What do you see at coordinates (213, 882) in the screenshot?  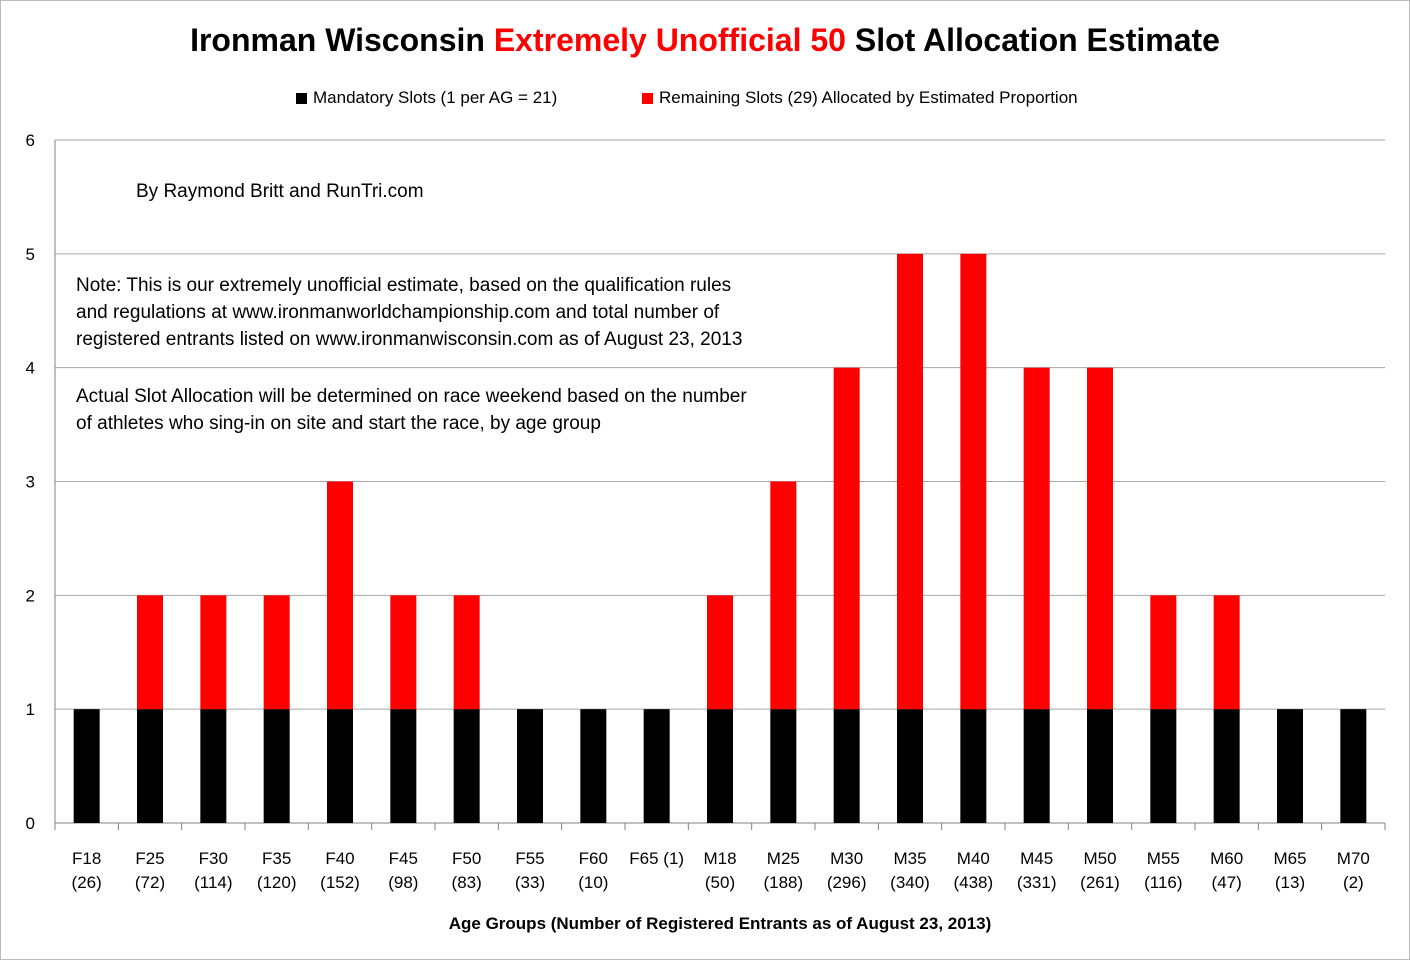 I see `x-tick-label-entrants: (114)` at bounding box center [213, 882].